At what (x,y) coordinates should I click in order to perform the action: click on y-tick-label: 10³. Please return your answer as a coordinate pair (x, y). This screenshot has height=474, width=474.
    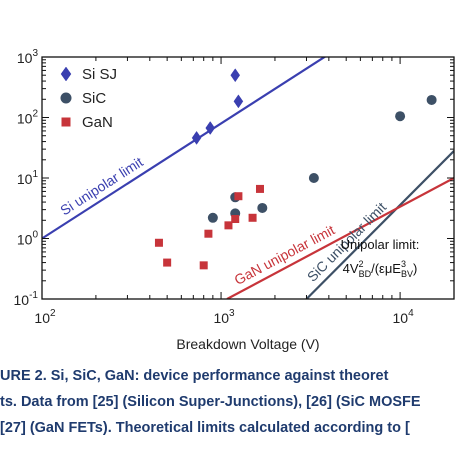
    Looking at the image, I should click on (28, 57).